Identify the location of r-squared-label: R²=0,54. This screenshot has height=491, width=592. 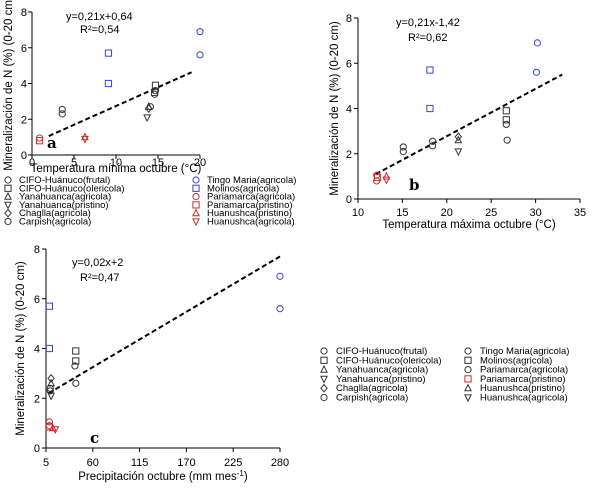
(99, 30).